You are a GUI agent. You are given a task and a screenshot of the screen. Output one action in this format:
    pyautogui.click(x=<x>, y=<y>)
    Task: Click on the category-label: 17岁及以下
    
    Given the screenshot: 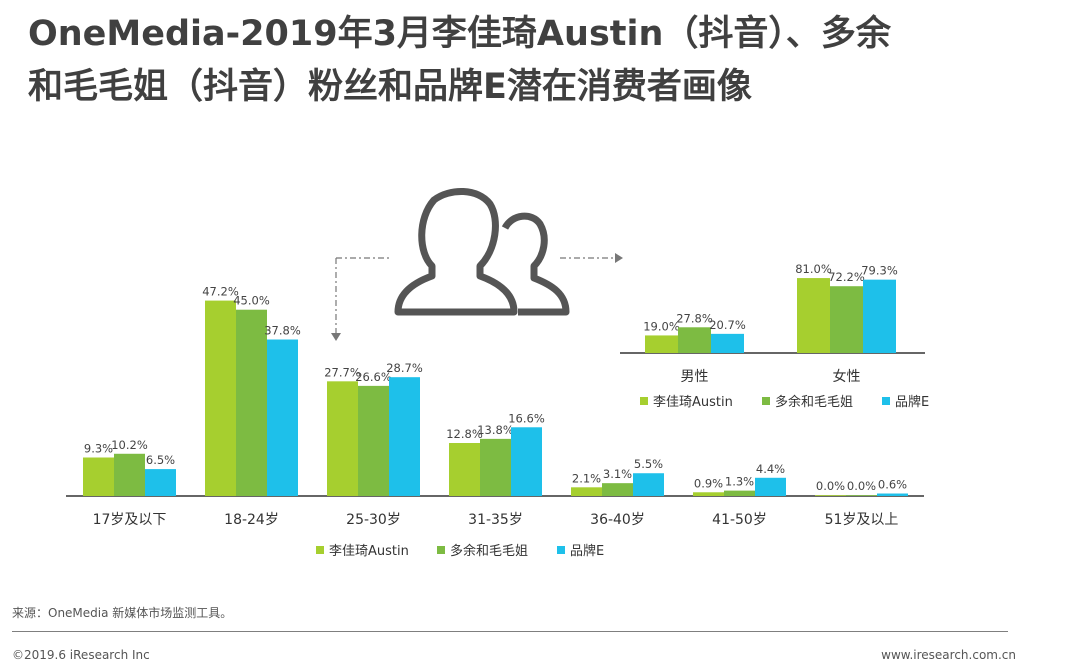 What is the action you would take?
    pyautogui.click(x=130, y=520)
    